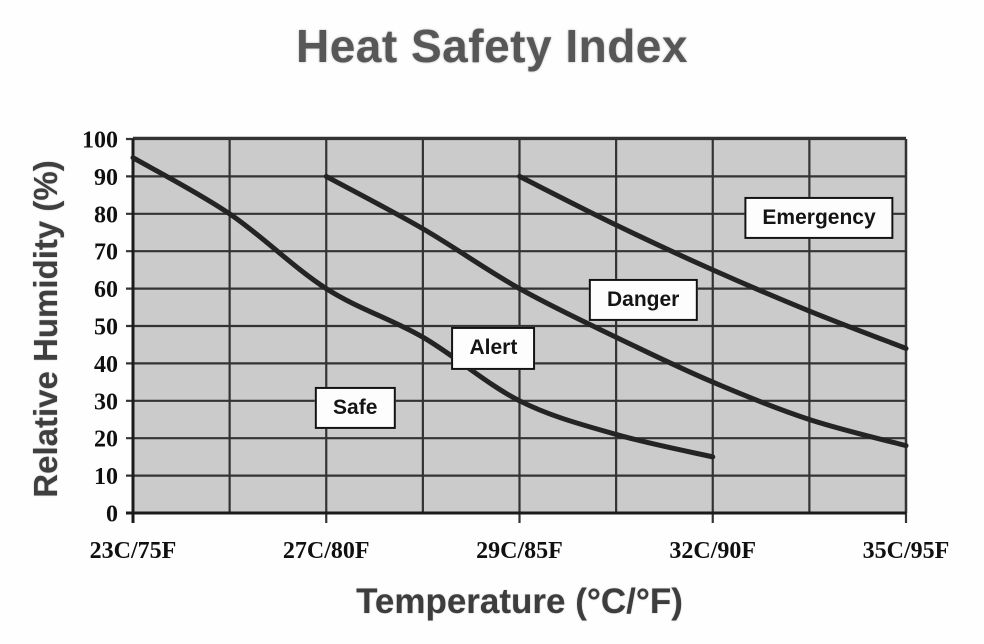 The image size is (984, 644). What do you see at coordinates (713, 262) in the screenshot?
I see `danger-emergency-boundary` at bounding box center [713, 262].